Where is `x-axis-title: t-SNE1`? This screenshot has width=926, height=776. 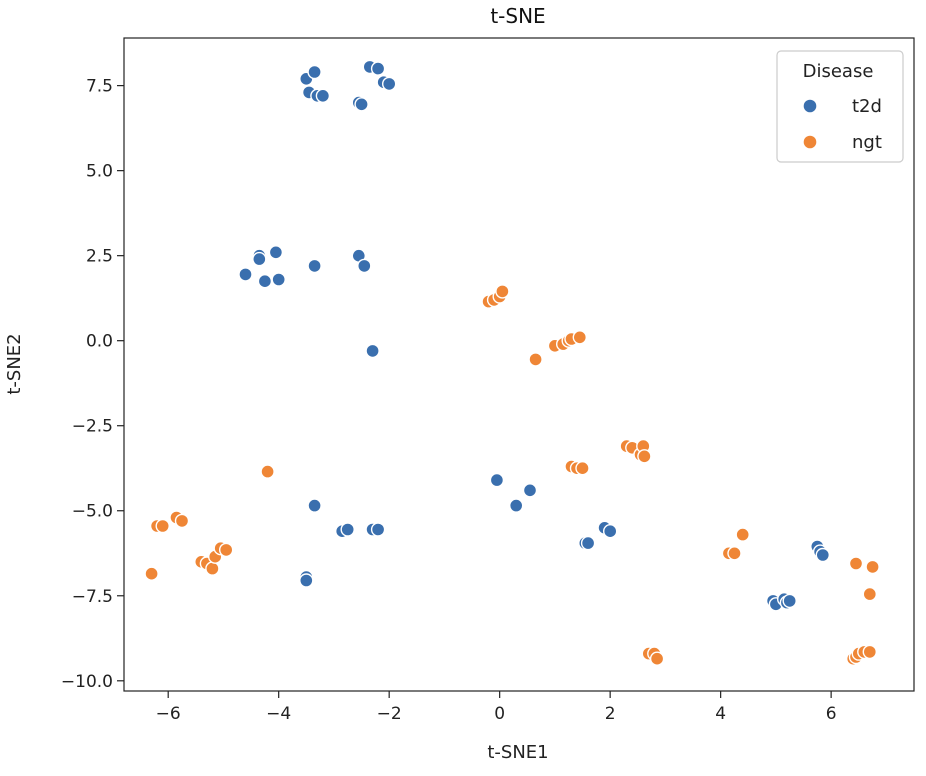 x-axis-title: t-SNE1 is located at coordinates (517, 752).